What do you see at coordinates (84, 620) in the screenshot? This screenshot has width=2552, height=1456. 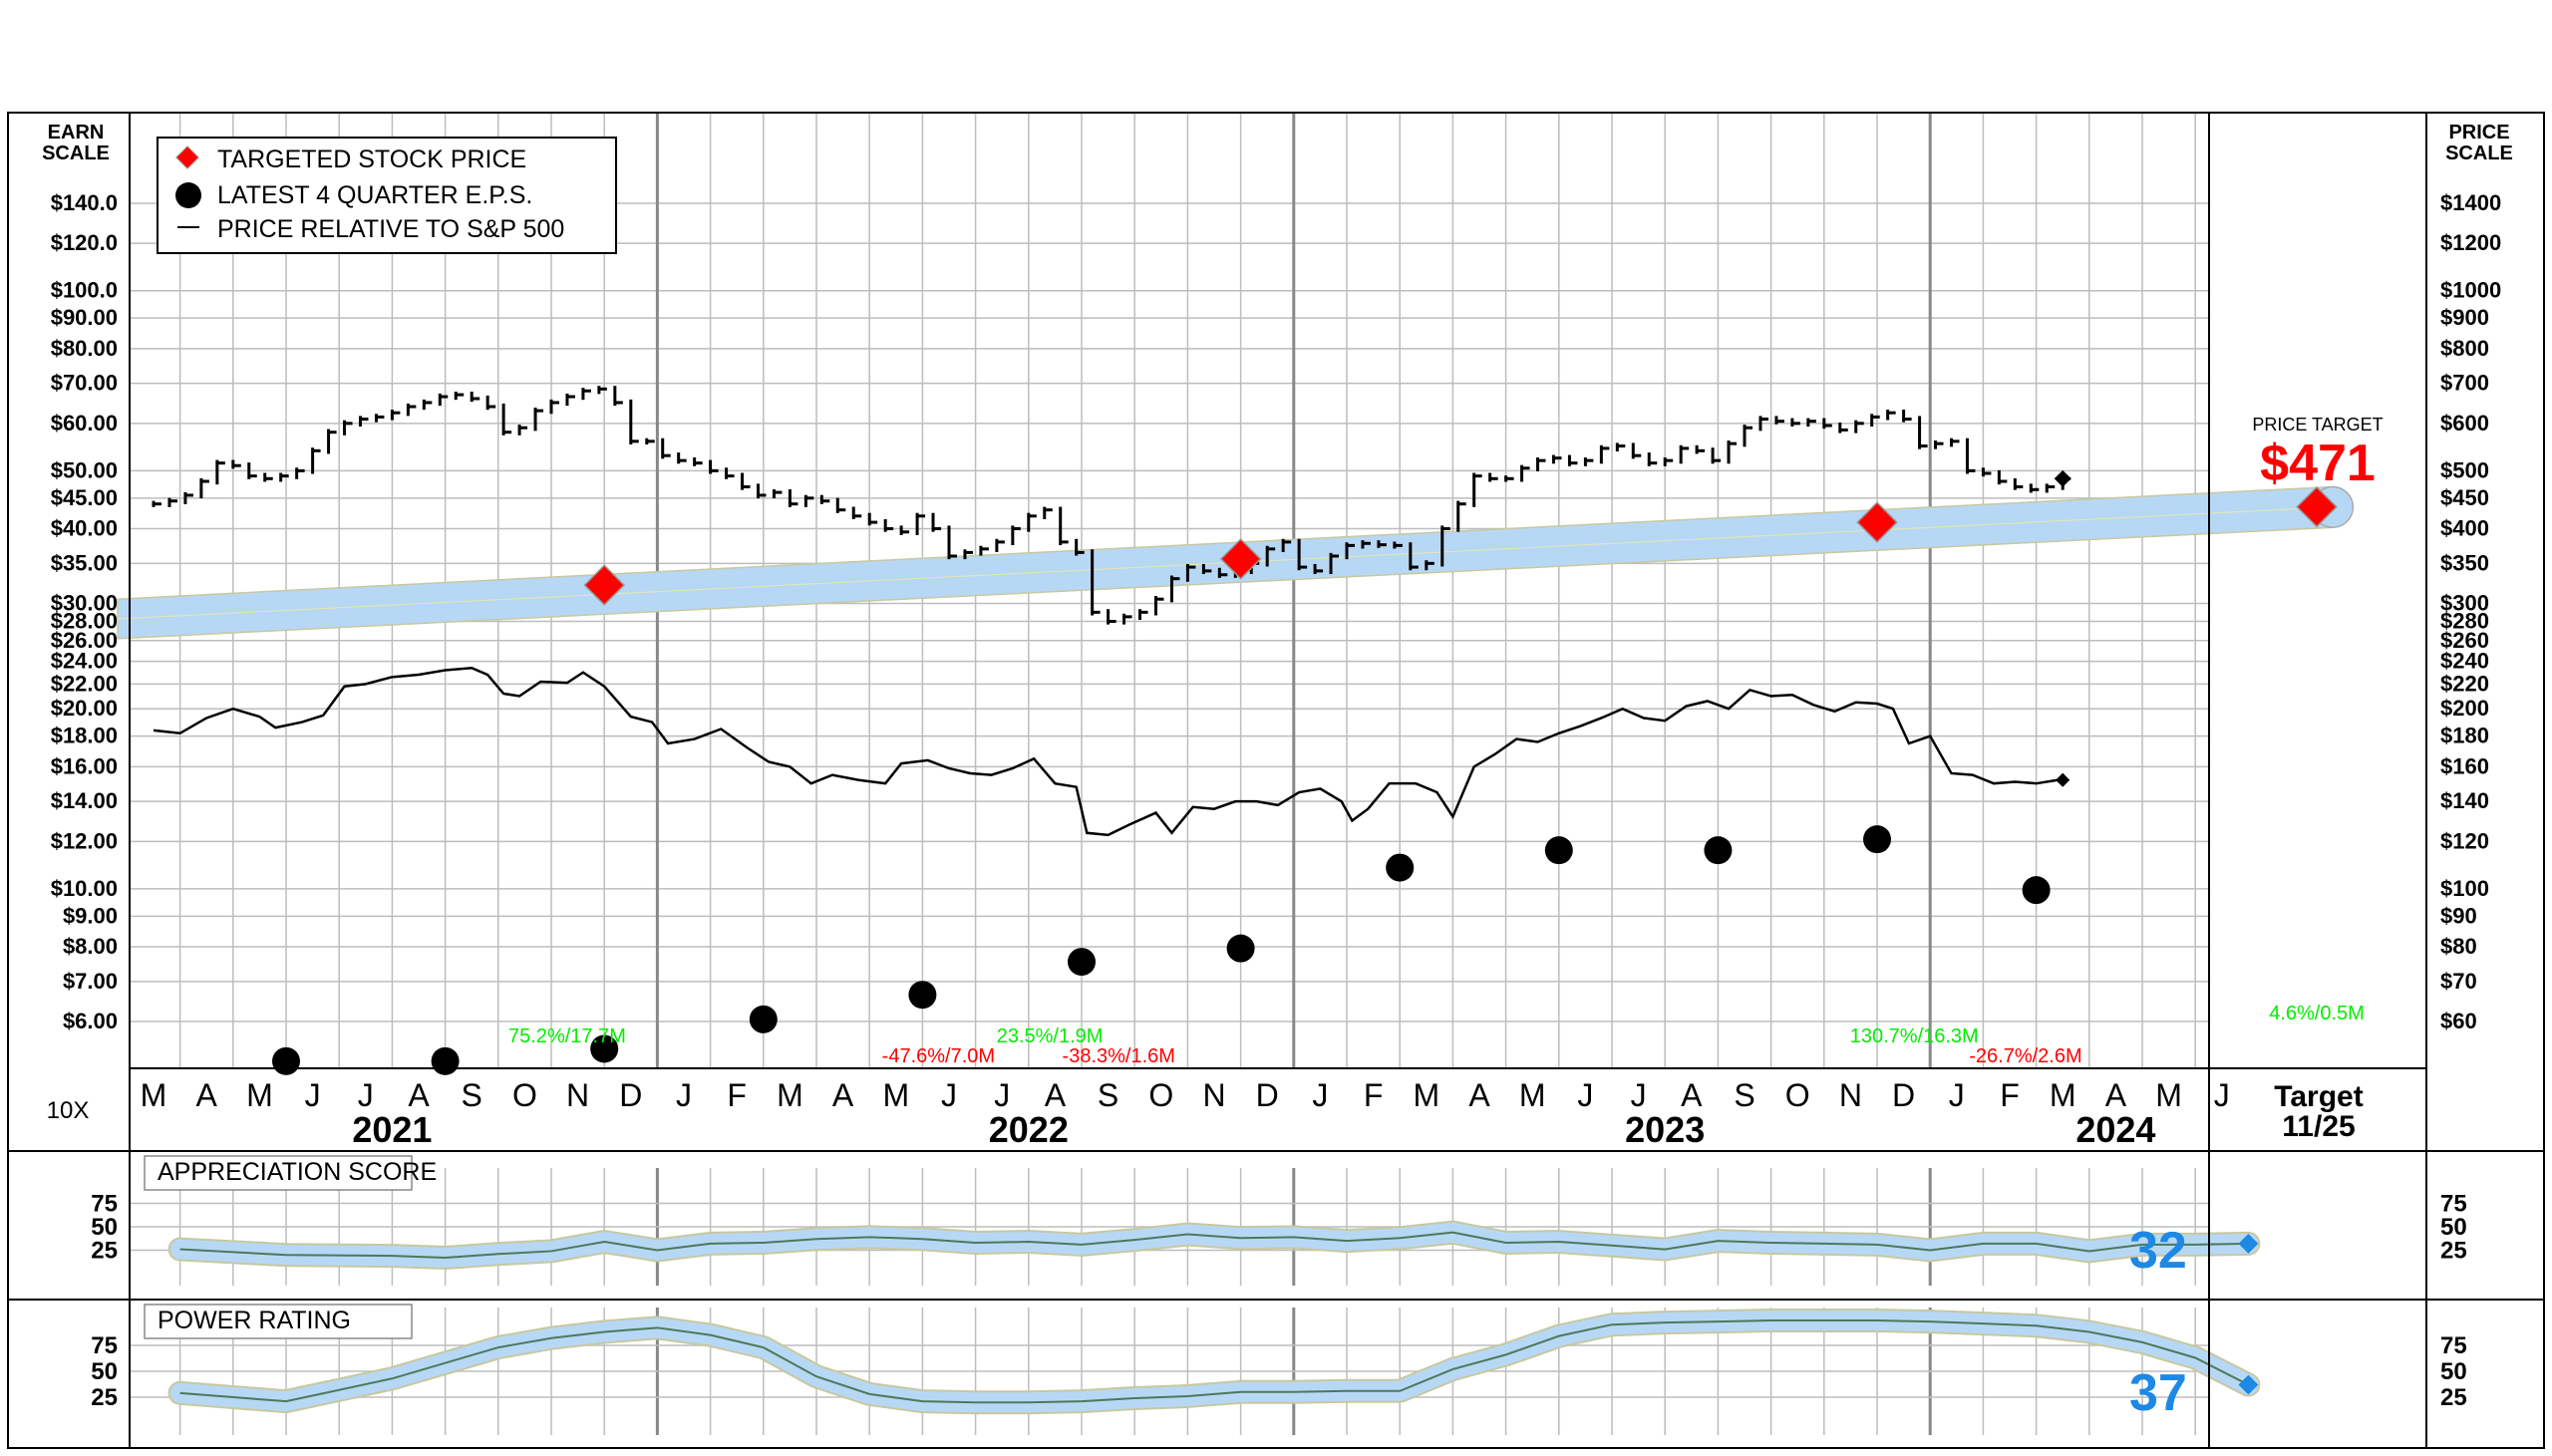 I see `left-tick-label: $28.00` at bounding box center [84, 620].